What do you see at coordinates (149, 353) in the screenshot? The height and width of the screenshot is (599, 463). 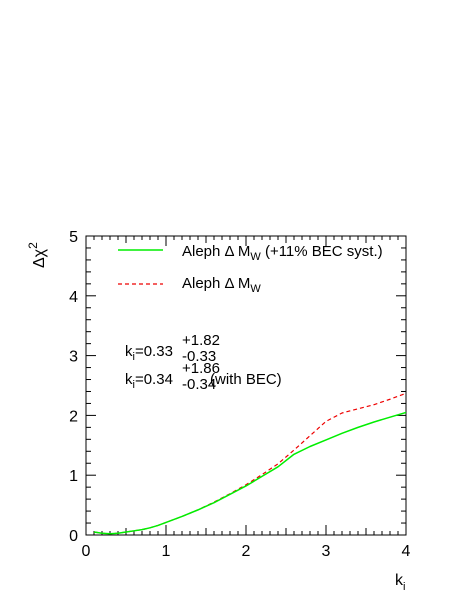 I see `annotation-0-text: ki=0.33` at bounding box center [149, 353].